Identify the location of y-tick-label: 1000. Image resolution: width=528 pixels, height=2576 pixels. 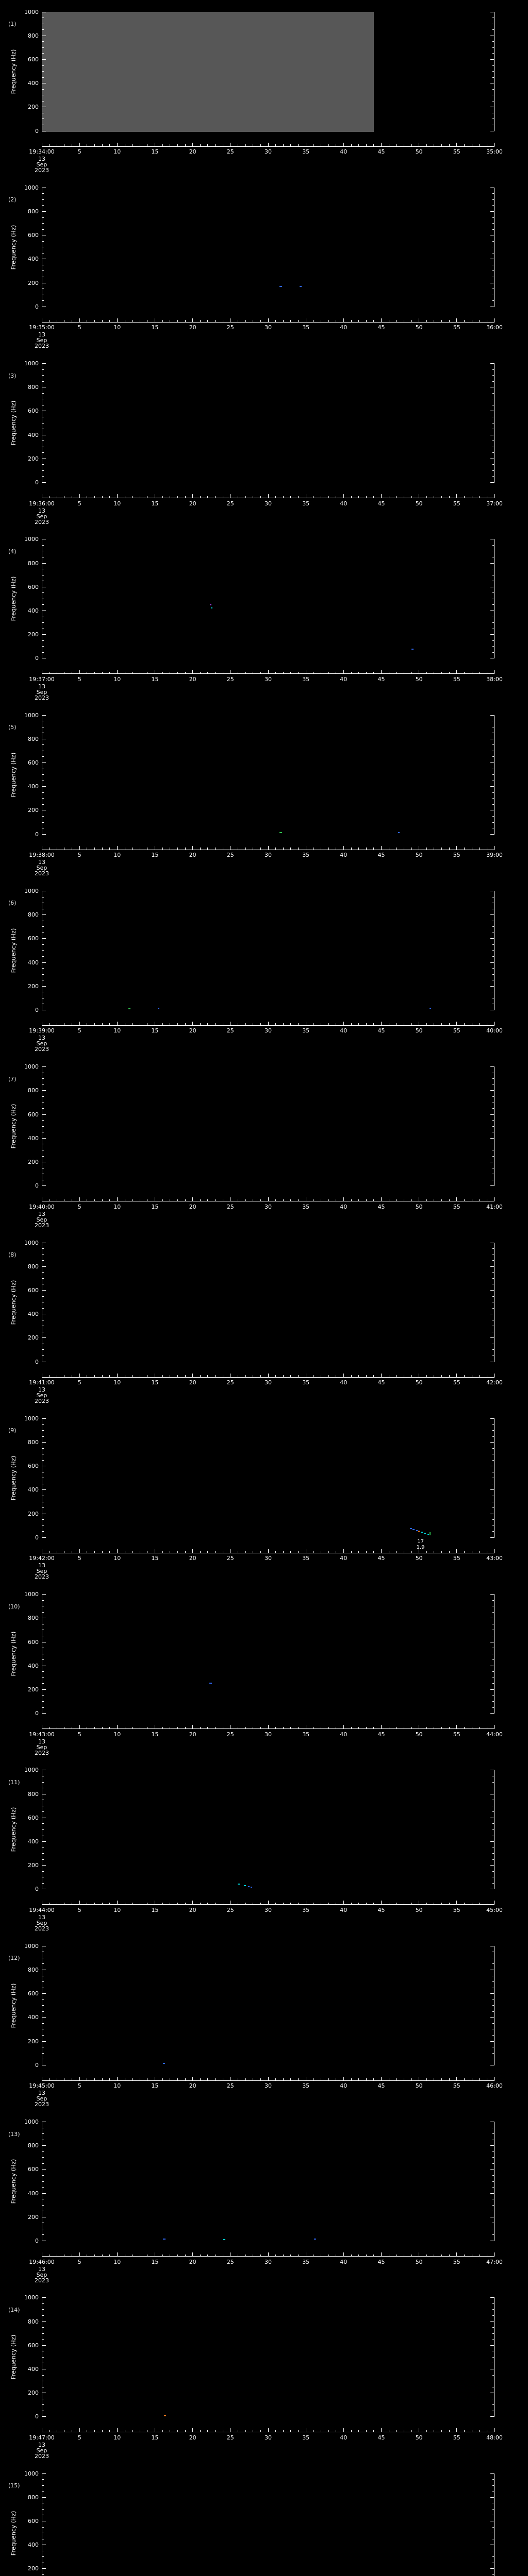
(31, 2122).